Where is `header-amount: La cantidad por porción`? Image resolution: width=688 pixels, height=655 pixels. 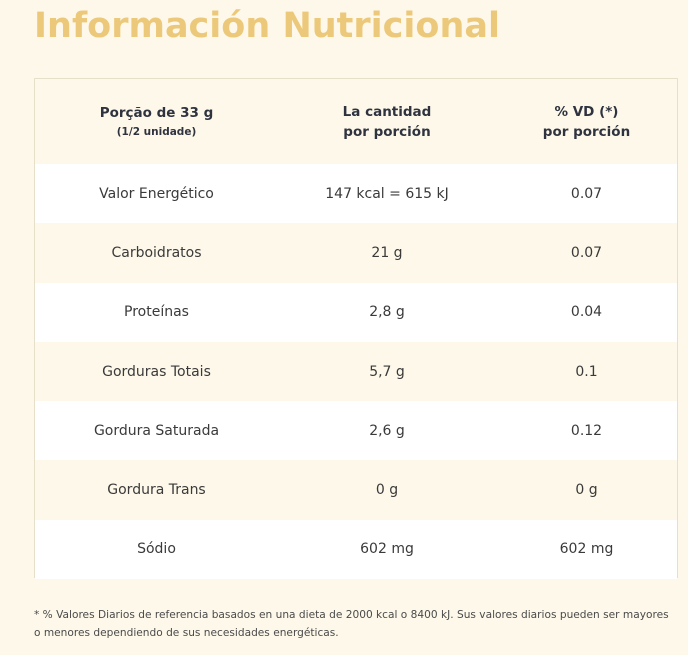 header-amount: La cantidad por porción is located at coordinates (387, 122).